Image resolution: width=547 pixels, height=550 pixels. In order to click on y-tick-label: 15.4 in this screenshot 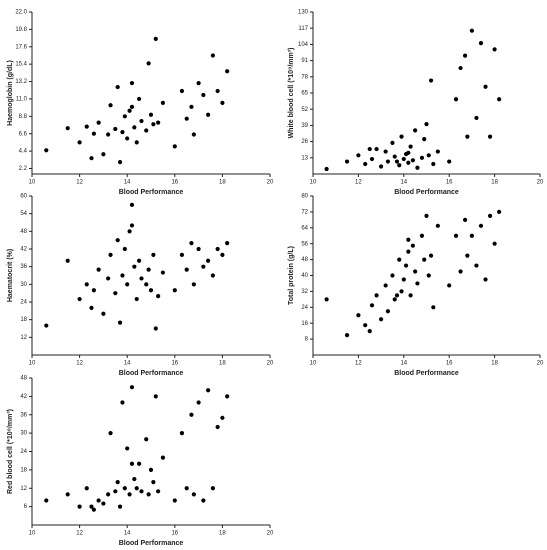, I will do `click(21, 65)`.